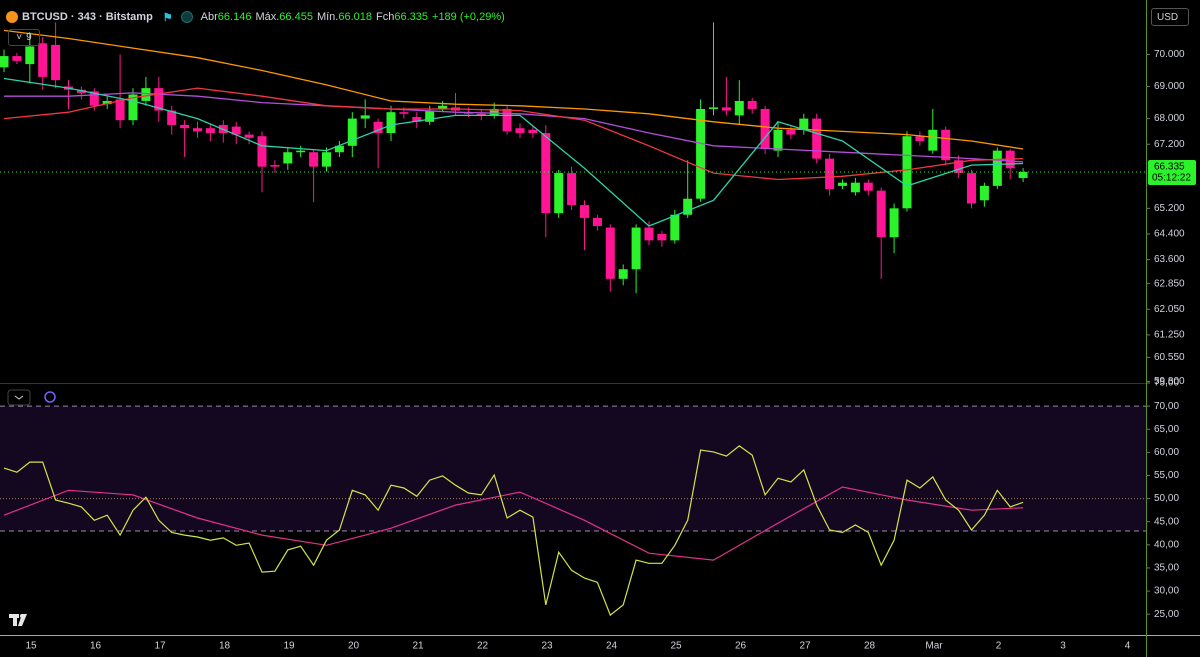  Describe the element at coordinates (160, 646) in the screenshot. I see `x-tick-label: 17` at that location.